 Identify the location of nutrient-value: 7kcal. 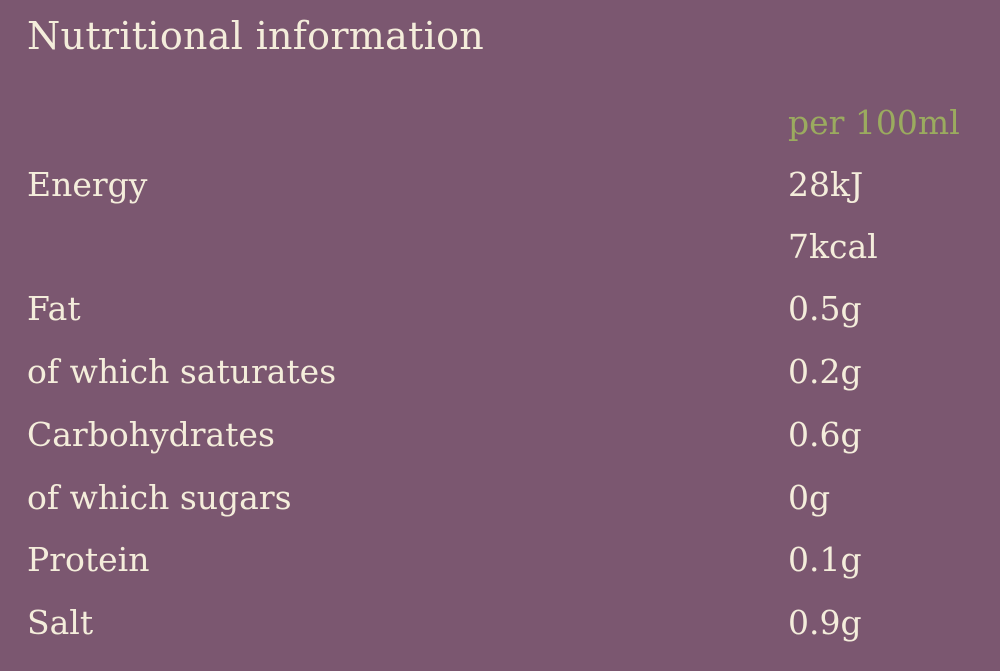
(833, 246).